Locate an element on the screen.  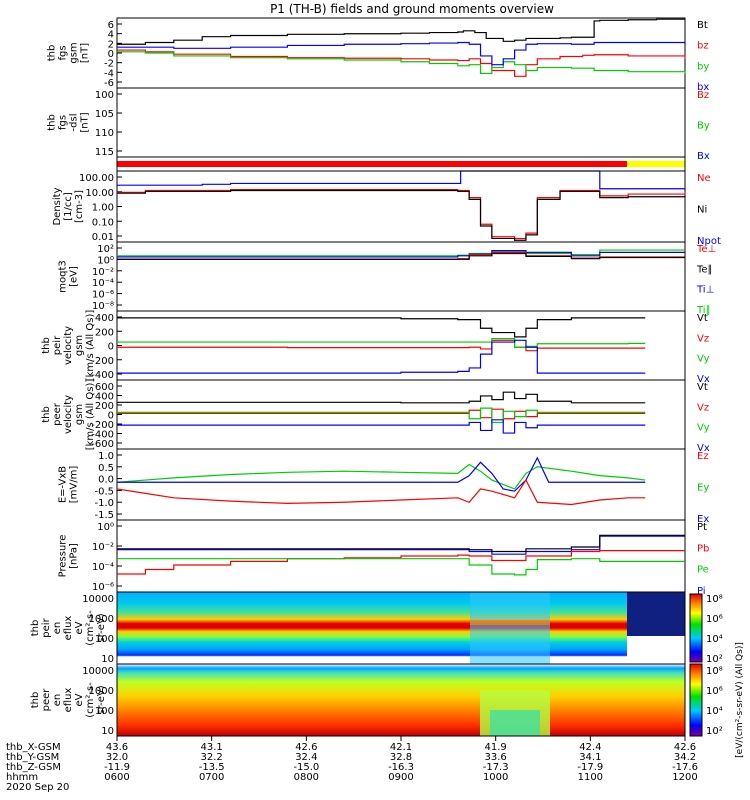
x-tick-label: 0600 is located at coordinates (116, 777).